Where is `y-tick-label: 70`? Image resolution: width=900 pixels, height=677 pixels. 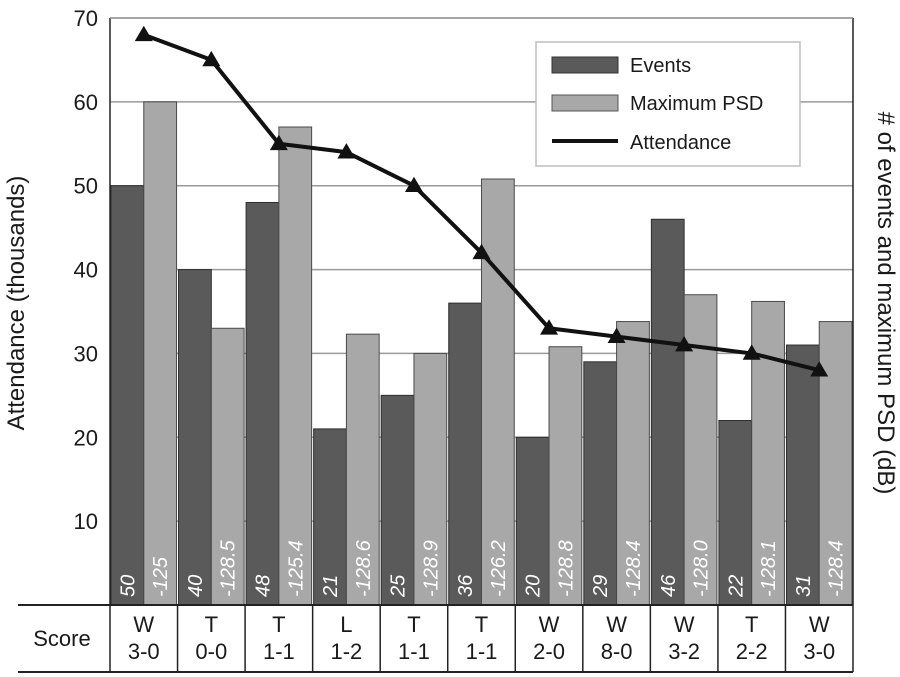 y-tick-label: 70 is located at coordinates (86, 18).